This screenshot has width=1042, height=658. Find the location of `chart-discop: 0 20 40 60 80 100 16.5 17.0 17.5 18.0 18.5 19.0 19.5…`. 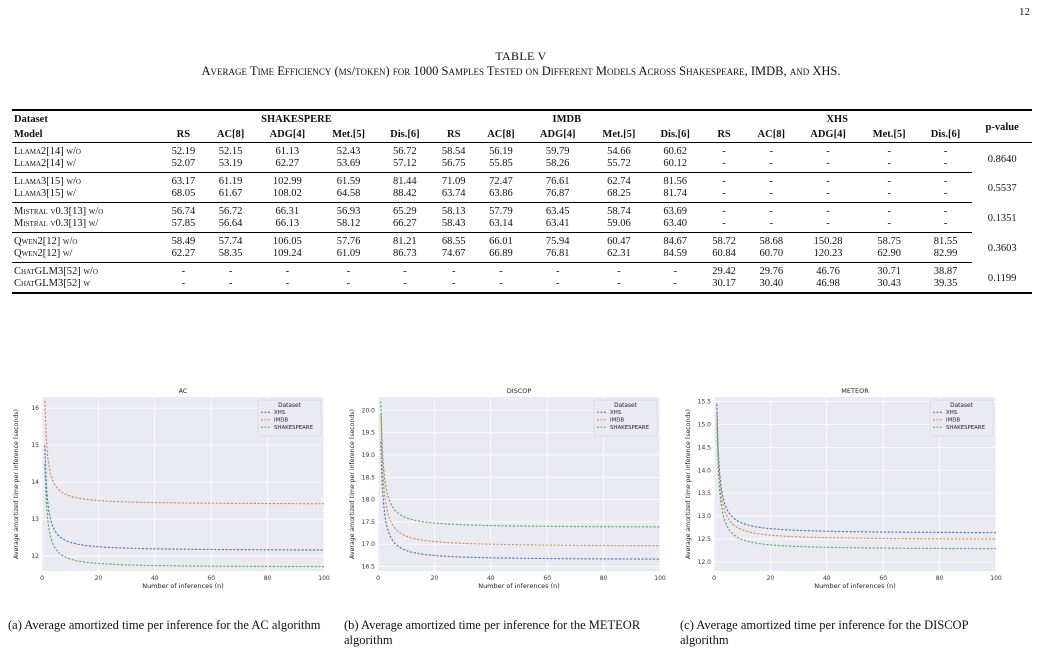

chart-discop: 0 20 40 60 80 100 16.5 17.0 17.5 18.0 18.5 19.0 19.5… is located at coordinates (507, 492).